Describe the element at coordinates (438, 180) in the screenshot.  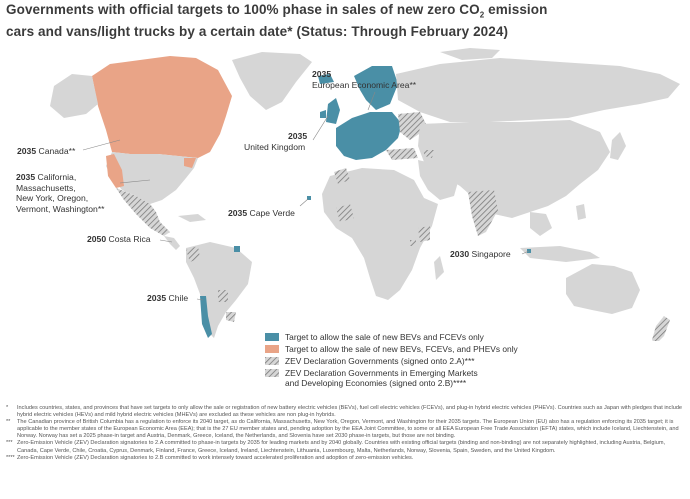
I see `middle-east-shape` at that location.